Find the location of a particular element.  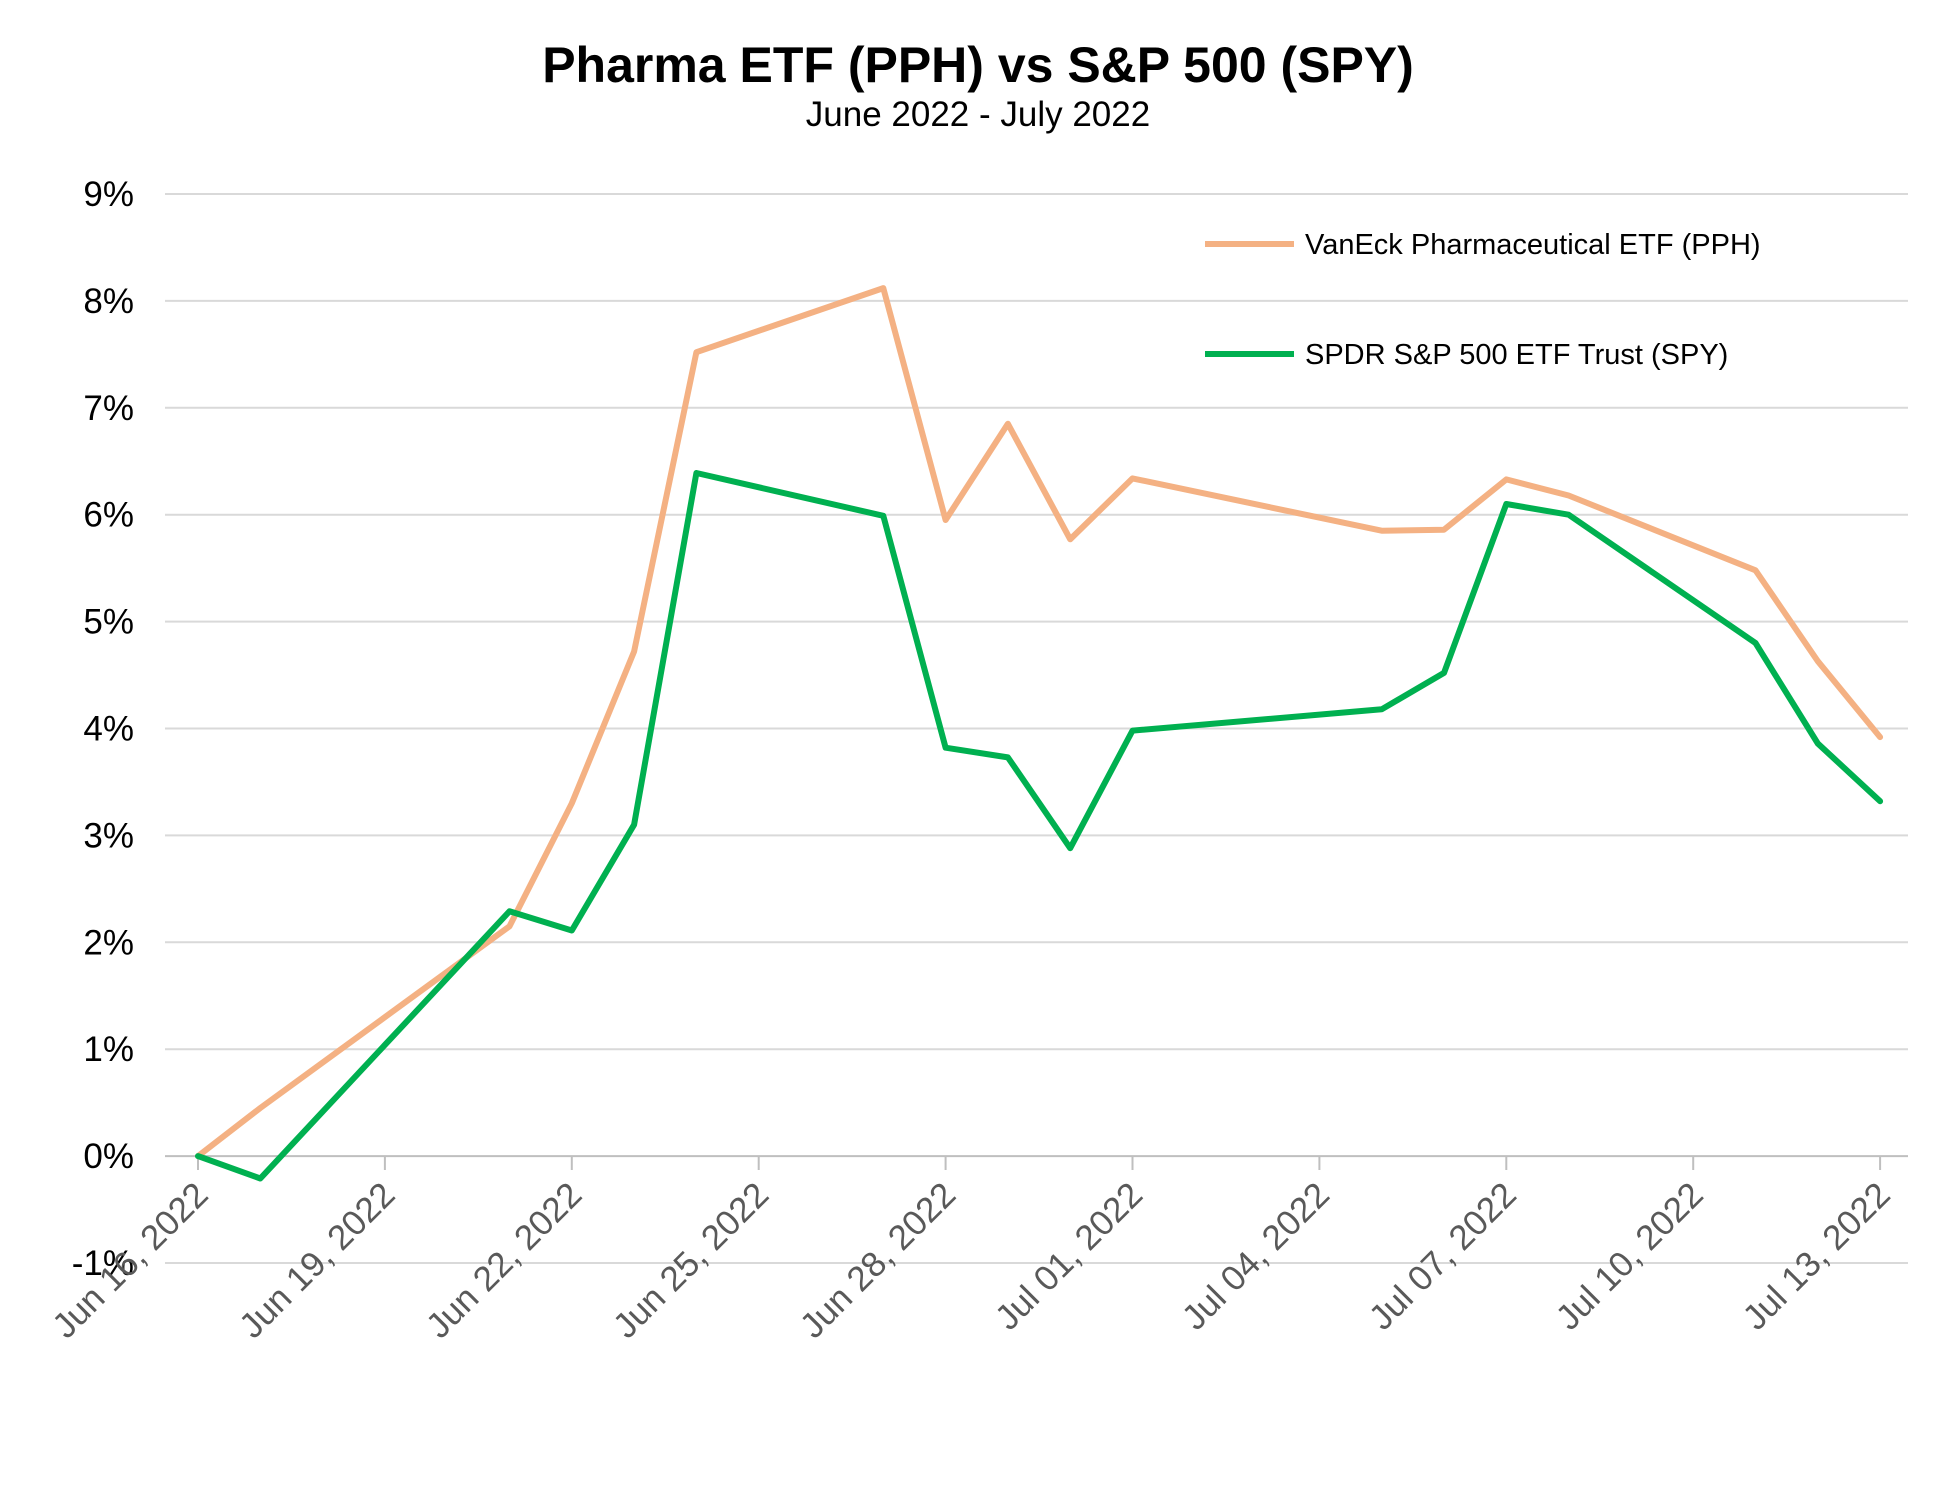

x-tick-label: Jun 28, 2022 is located at coordinates (878, 1260).